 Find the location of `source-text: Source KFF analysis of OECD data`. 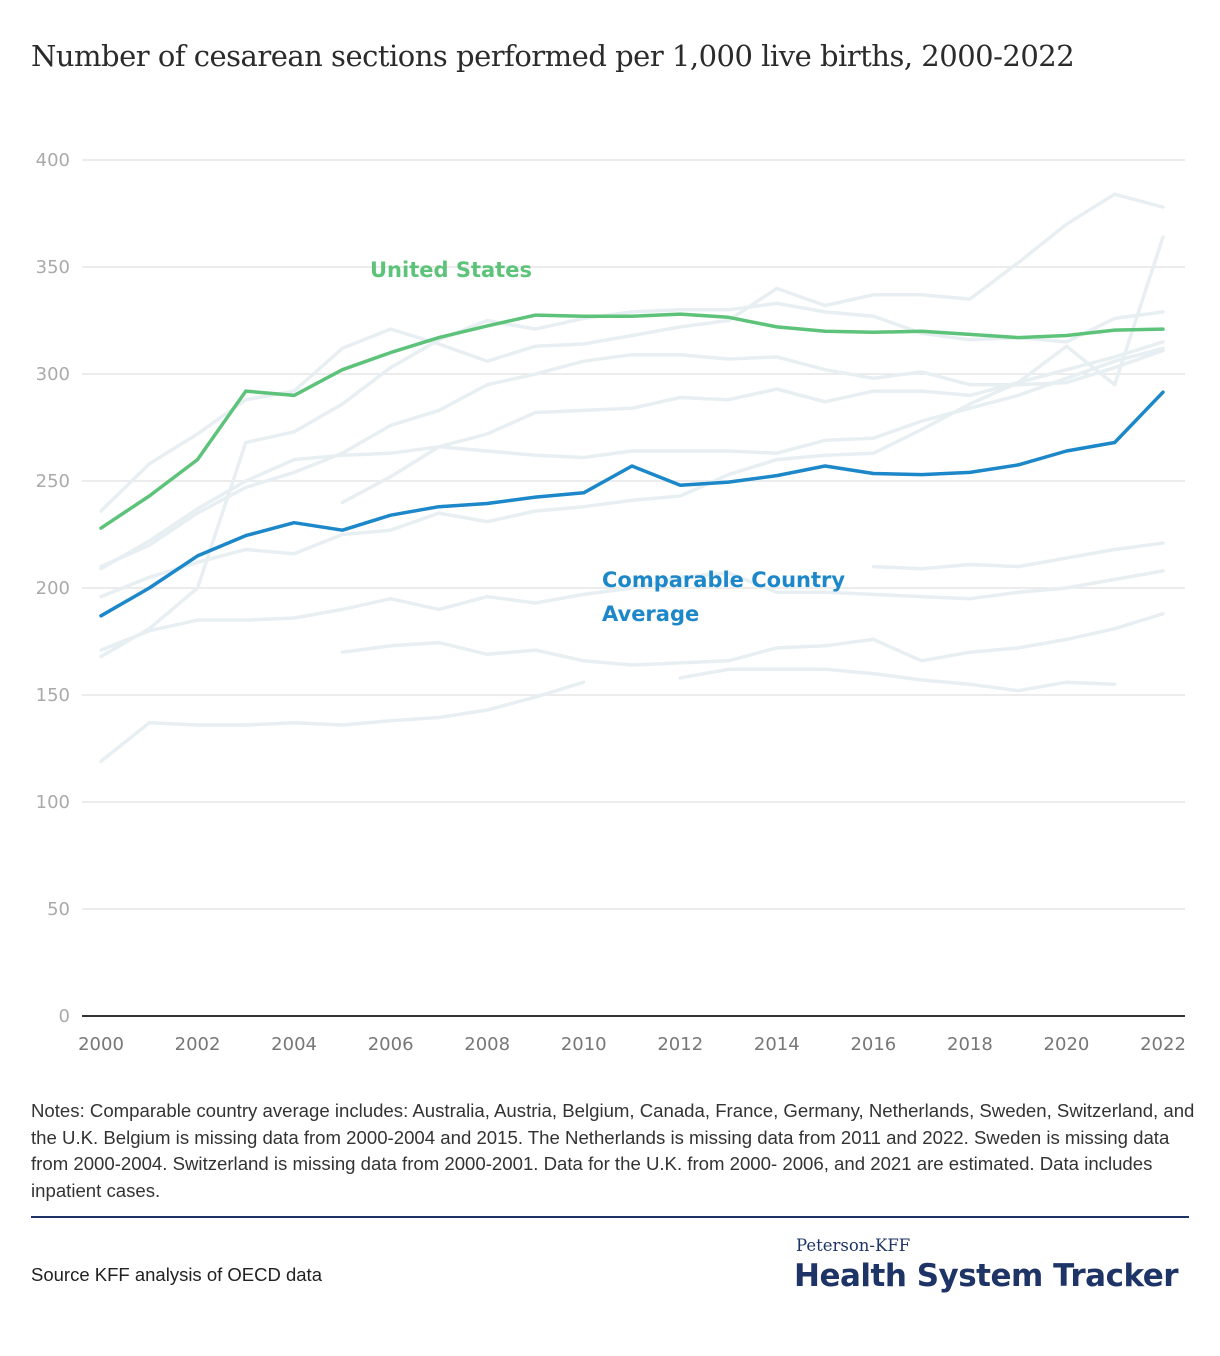

source-text: Source KFF analysis of OECD data is located at coordinates (176, 1274).